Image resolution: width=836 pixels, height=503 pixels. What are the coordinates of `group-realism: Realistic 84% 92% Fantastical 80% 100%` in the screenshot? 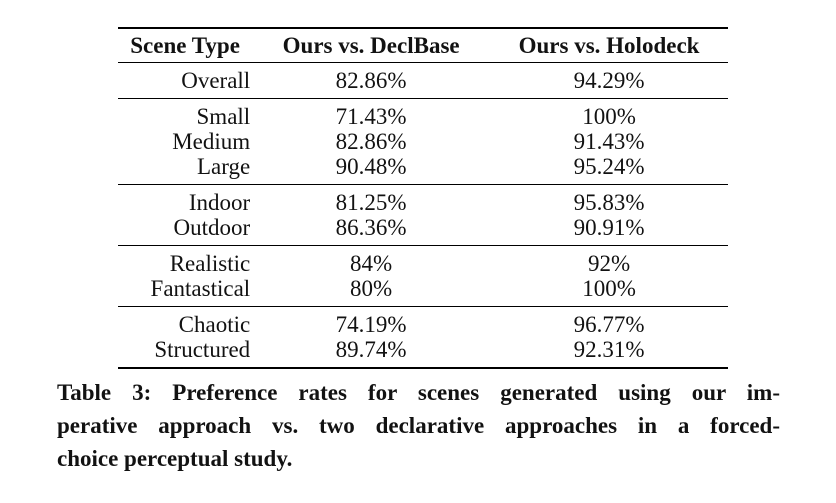 It's located at (423, 276).